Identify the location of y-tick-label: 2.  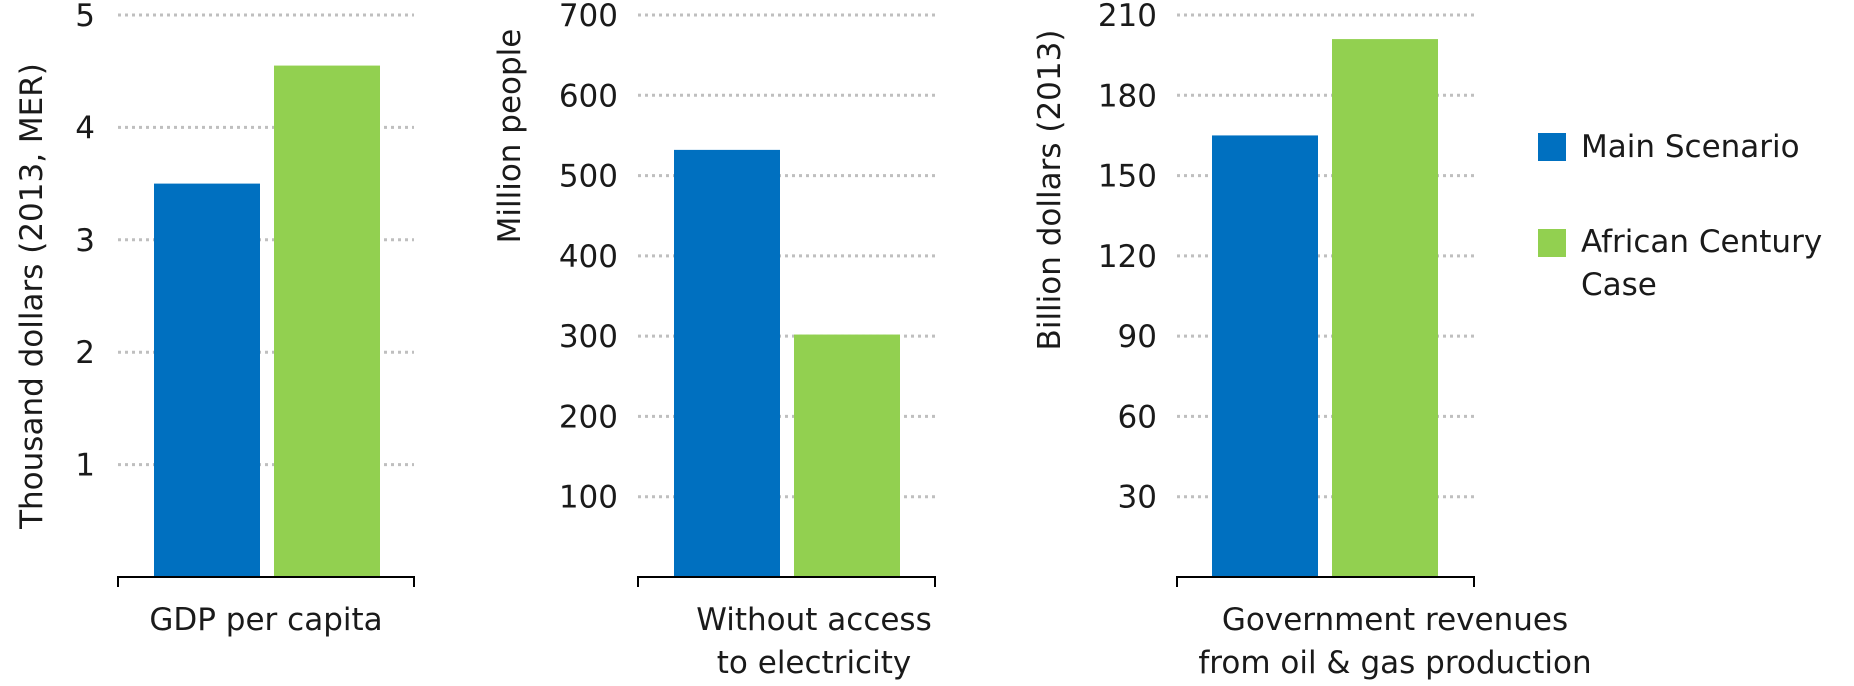
(85, 353).